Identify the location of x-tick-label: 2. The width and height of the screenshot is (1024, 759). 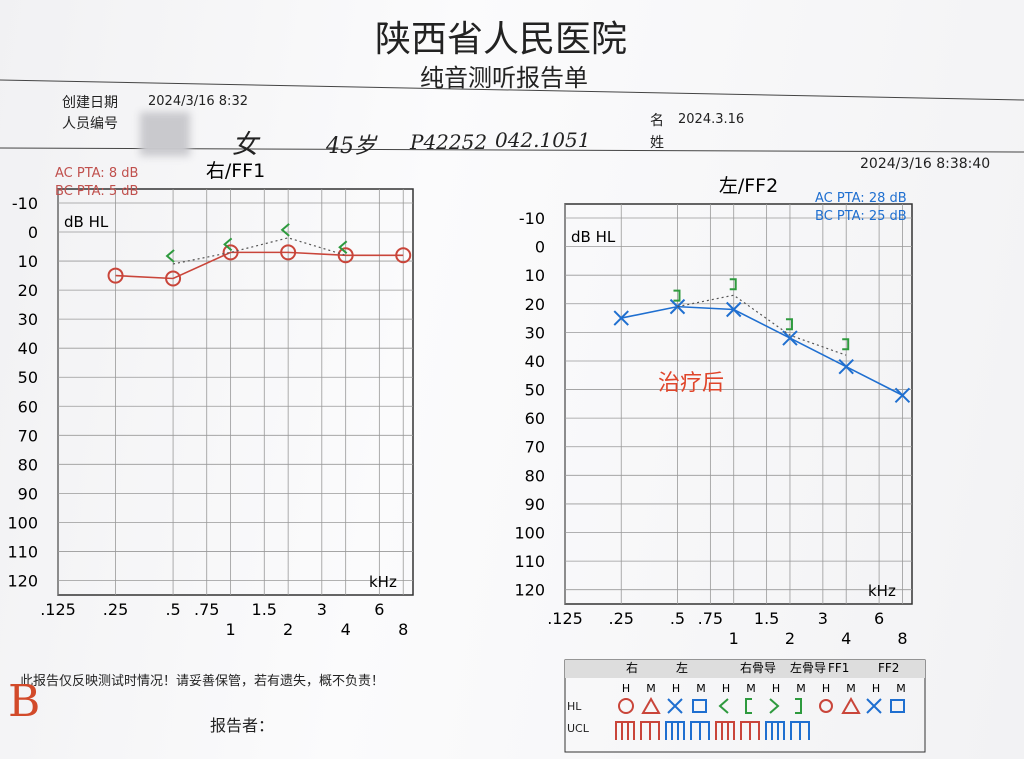
(288, 629).